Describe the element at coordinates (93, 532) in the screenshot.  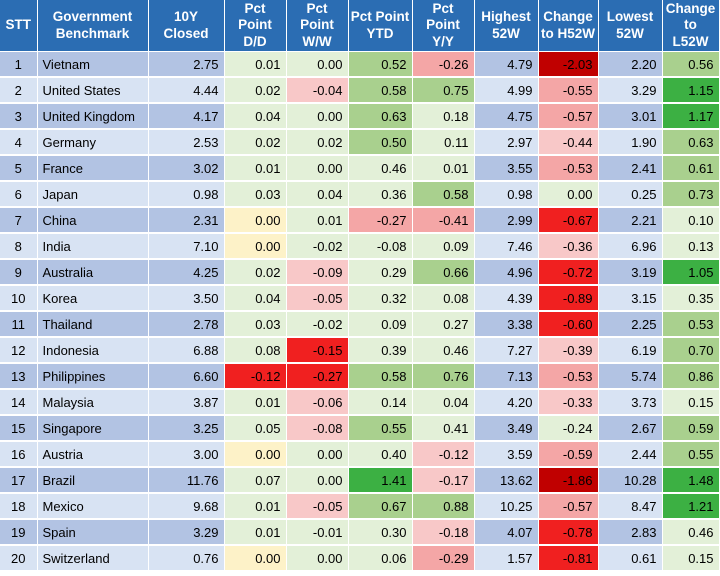
I see `cell-name: Spain` at that location.